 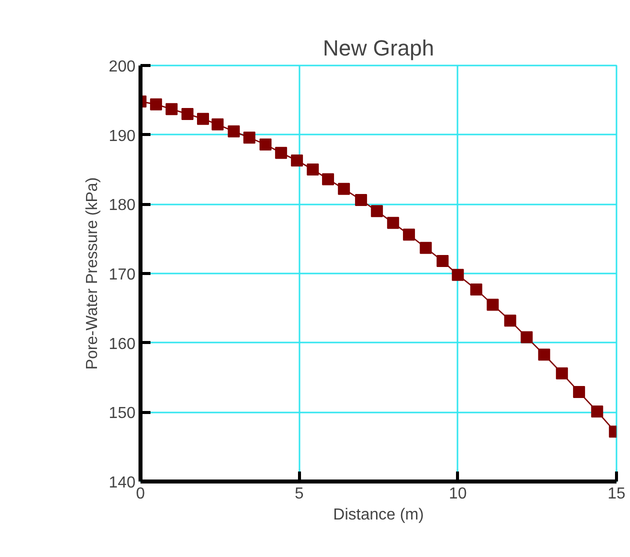 What do you see at coordinates (122, 275) in the screenshot?
I see `y-tick-label: 170` at bounding box center [122, 275].